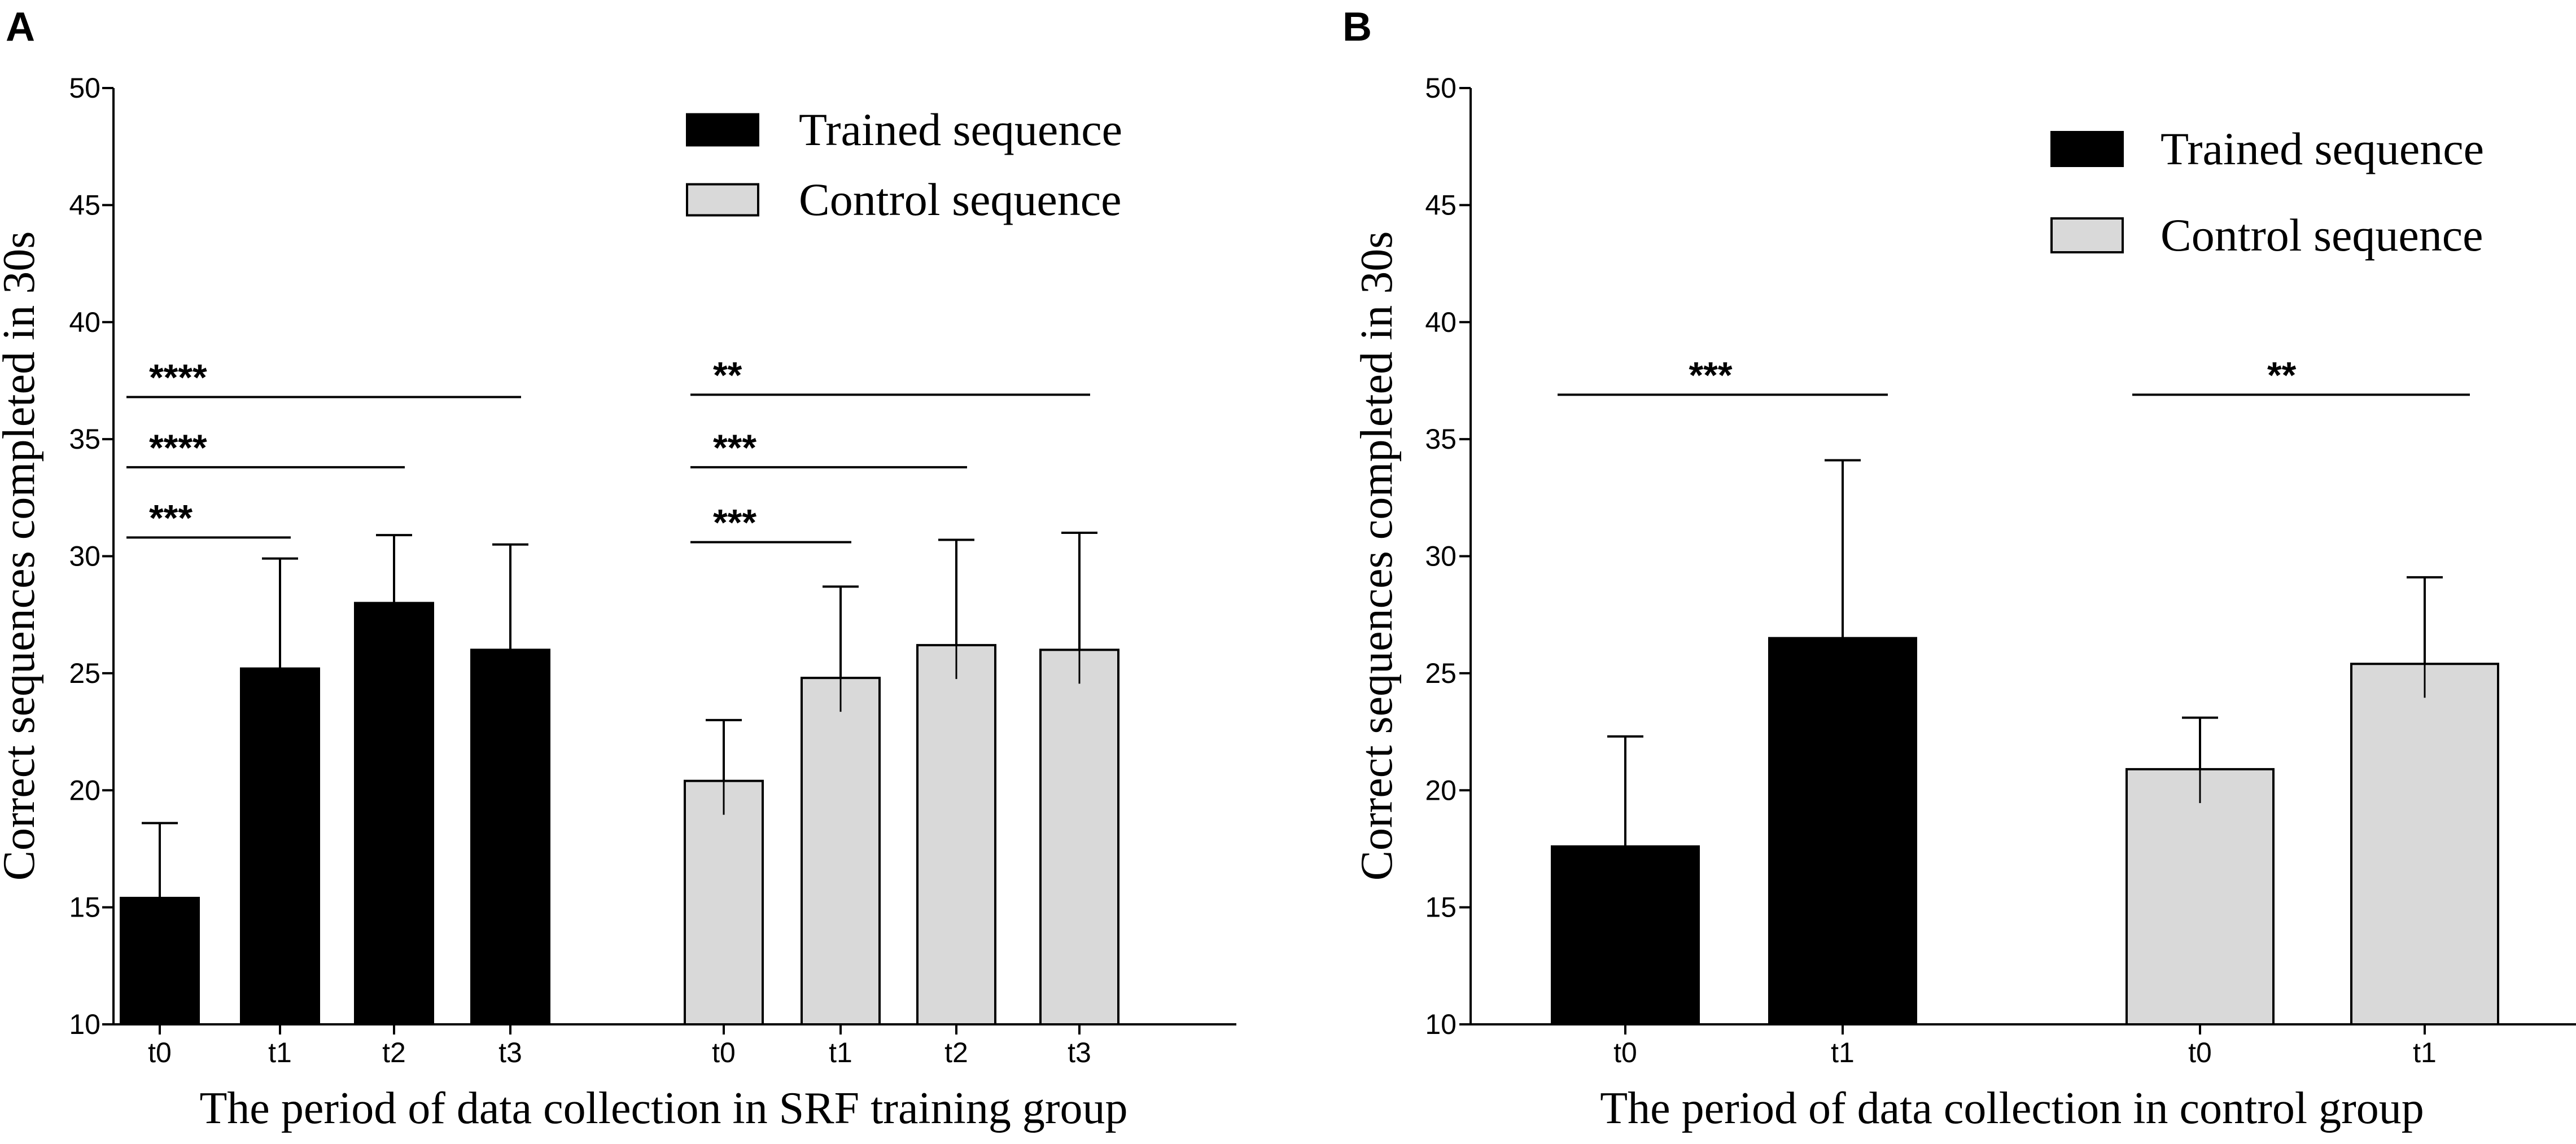  I want to click on panel-letter: B, so click(1357, 27).